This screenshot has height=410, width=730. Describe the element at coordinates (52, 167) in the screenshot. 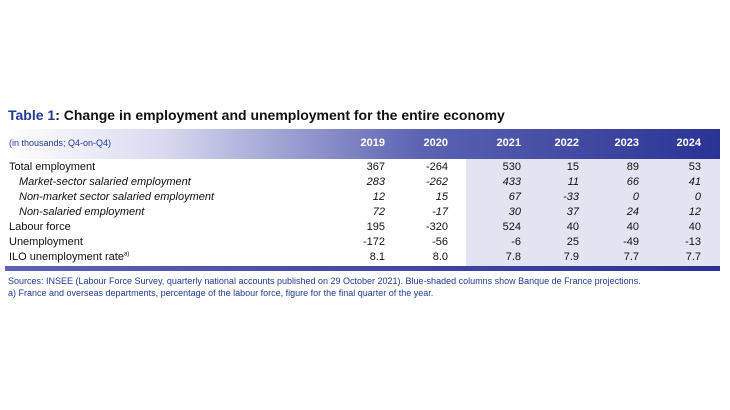

I see `row-label: Total employment` at that location.